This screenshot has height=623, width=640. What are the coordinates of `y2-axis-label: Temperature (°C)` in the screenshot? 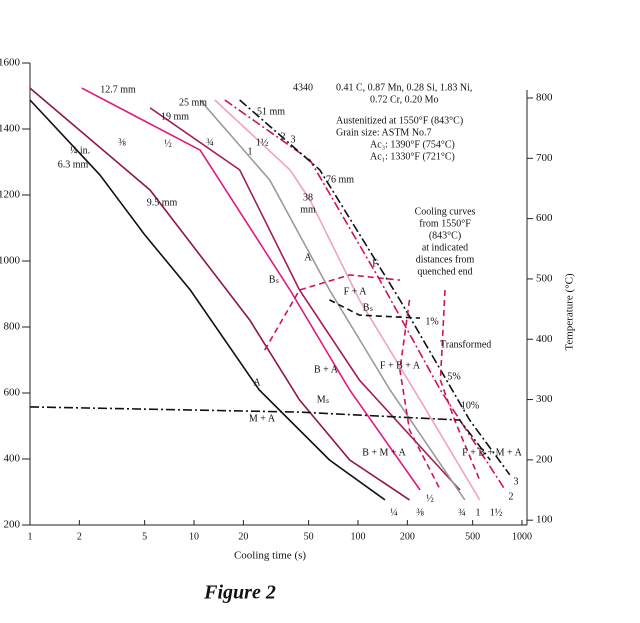 It's located at (570, 312).